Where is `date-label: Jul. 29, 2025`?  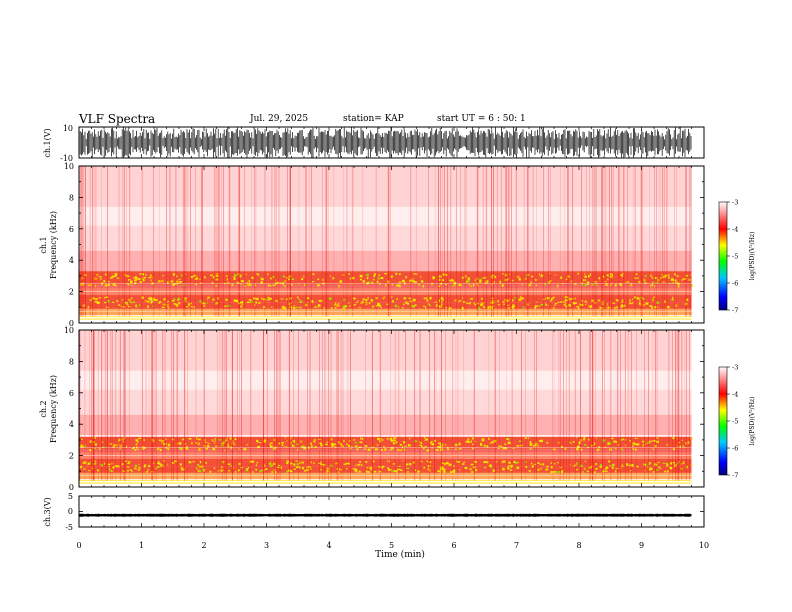 date-label: Jul. 29, 2025 is located at coordinates (279, 119).